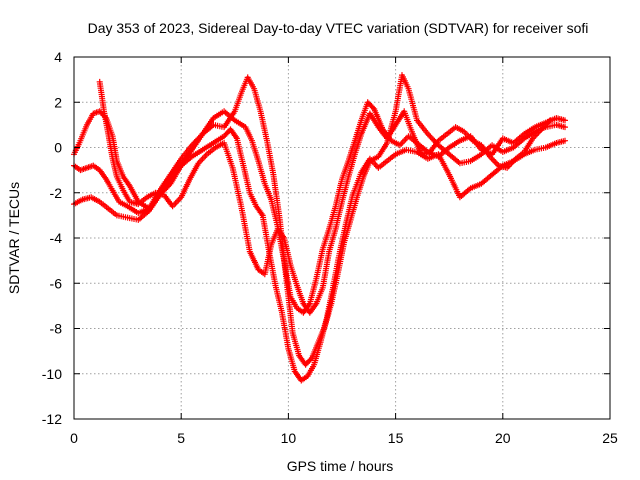  What do you see at coordinates (340, 466) in the screenshot?
I see `x-axis-label: GPS time / hours` at bounding box center [340, 466].